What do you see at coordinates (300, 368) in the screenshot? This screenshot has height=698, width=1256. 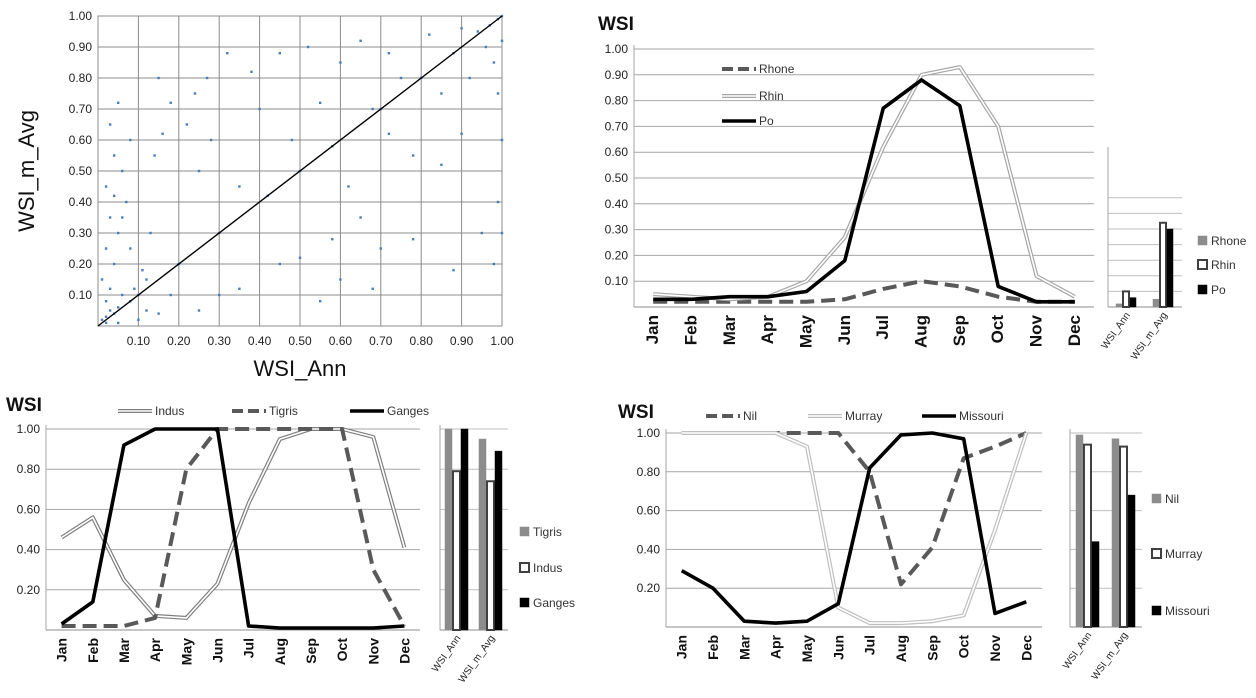 I see `x-axis-label: WSI_Ann` at bounding box center [300, 368].